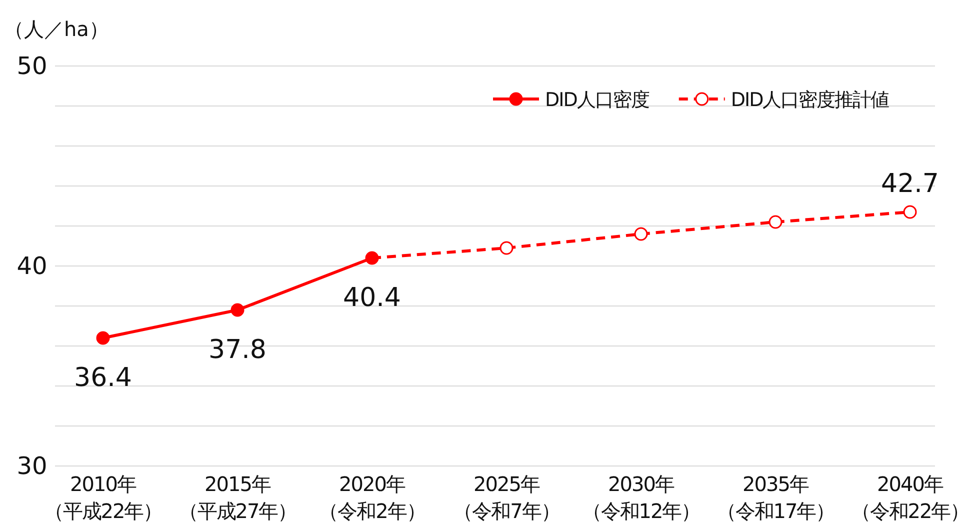 The width and height of the screenshot is (972, 528). What do you see at coordinates (506, 497) in the screenshot?
I see `x-tick-label: 2025年（令和7年）` at bounding box center [506, 497].